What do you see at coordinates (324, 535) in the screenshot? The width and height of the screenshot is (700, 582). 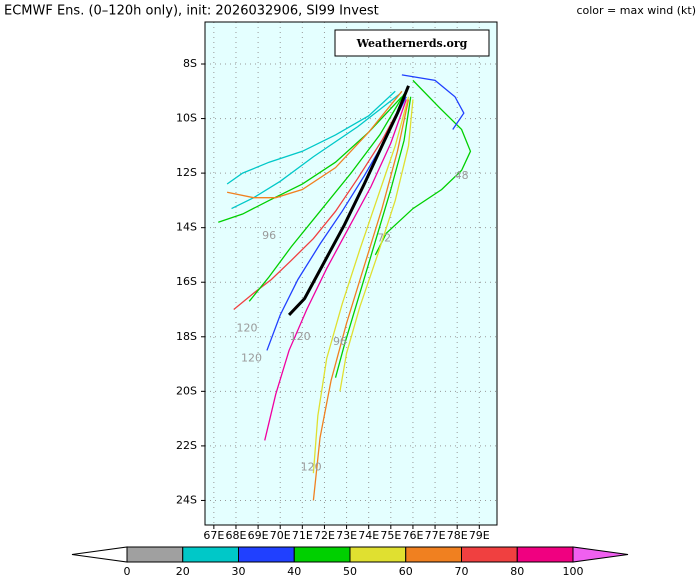 I see `x-tick-label: 72E` at bounding box center [324, 535].